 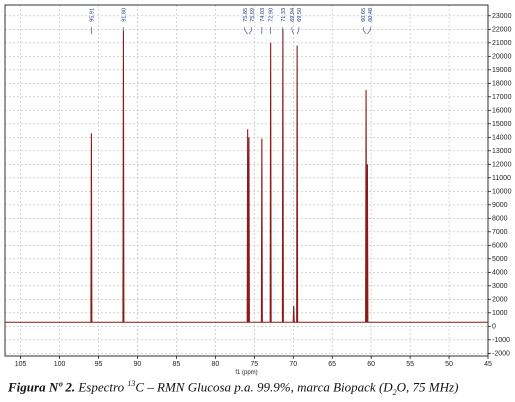 What do you see at coordinates (284, 15) in the screenshot?
I see `peak-label: 71.33` at bounding box center [284, 15].